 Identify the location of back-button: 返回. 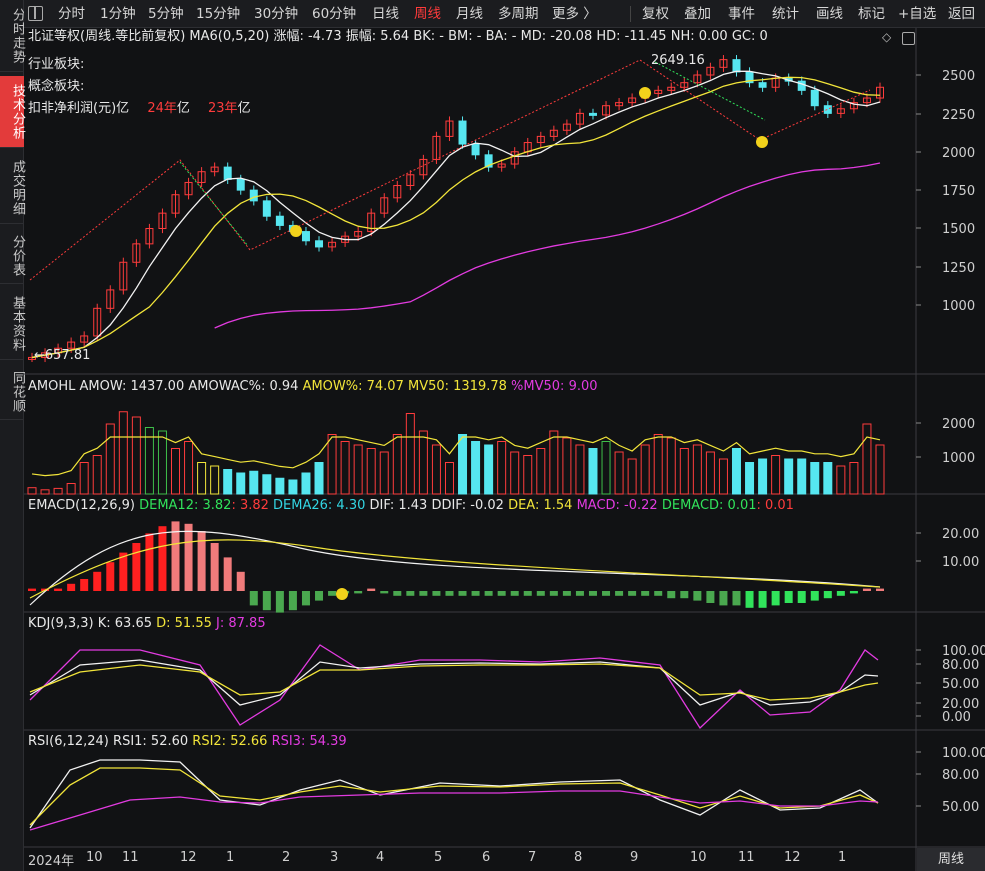
(961, 14).